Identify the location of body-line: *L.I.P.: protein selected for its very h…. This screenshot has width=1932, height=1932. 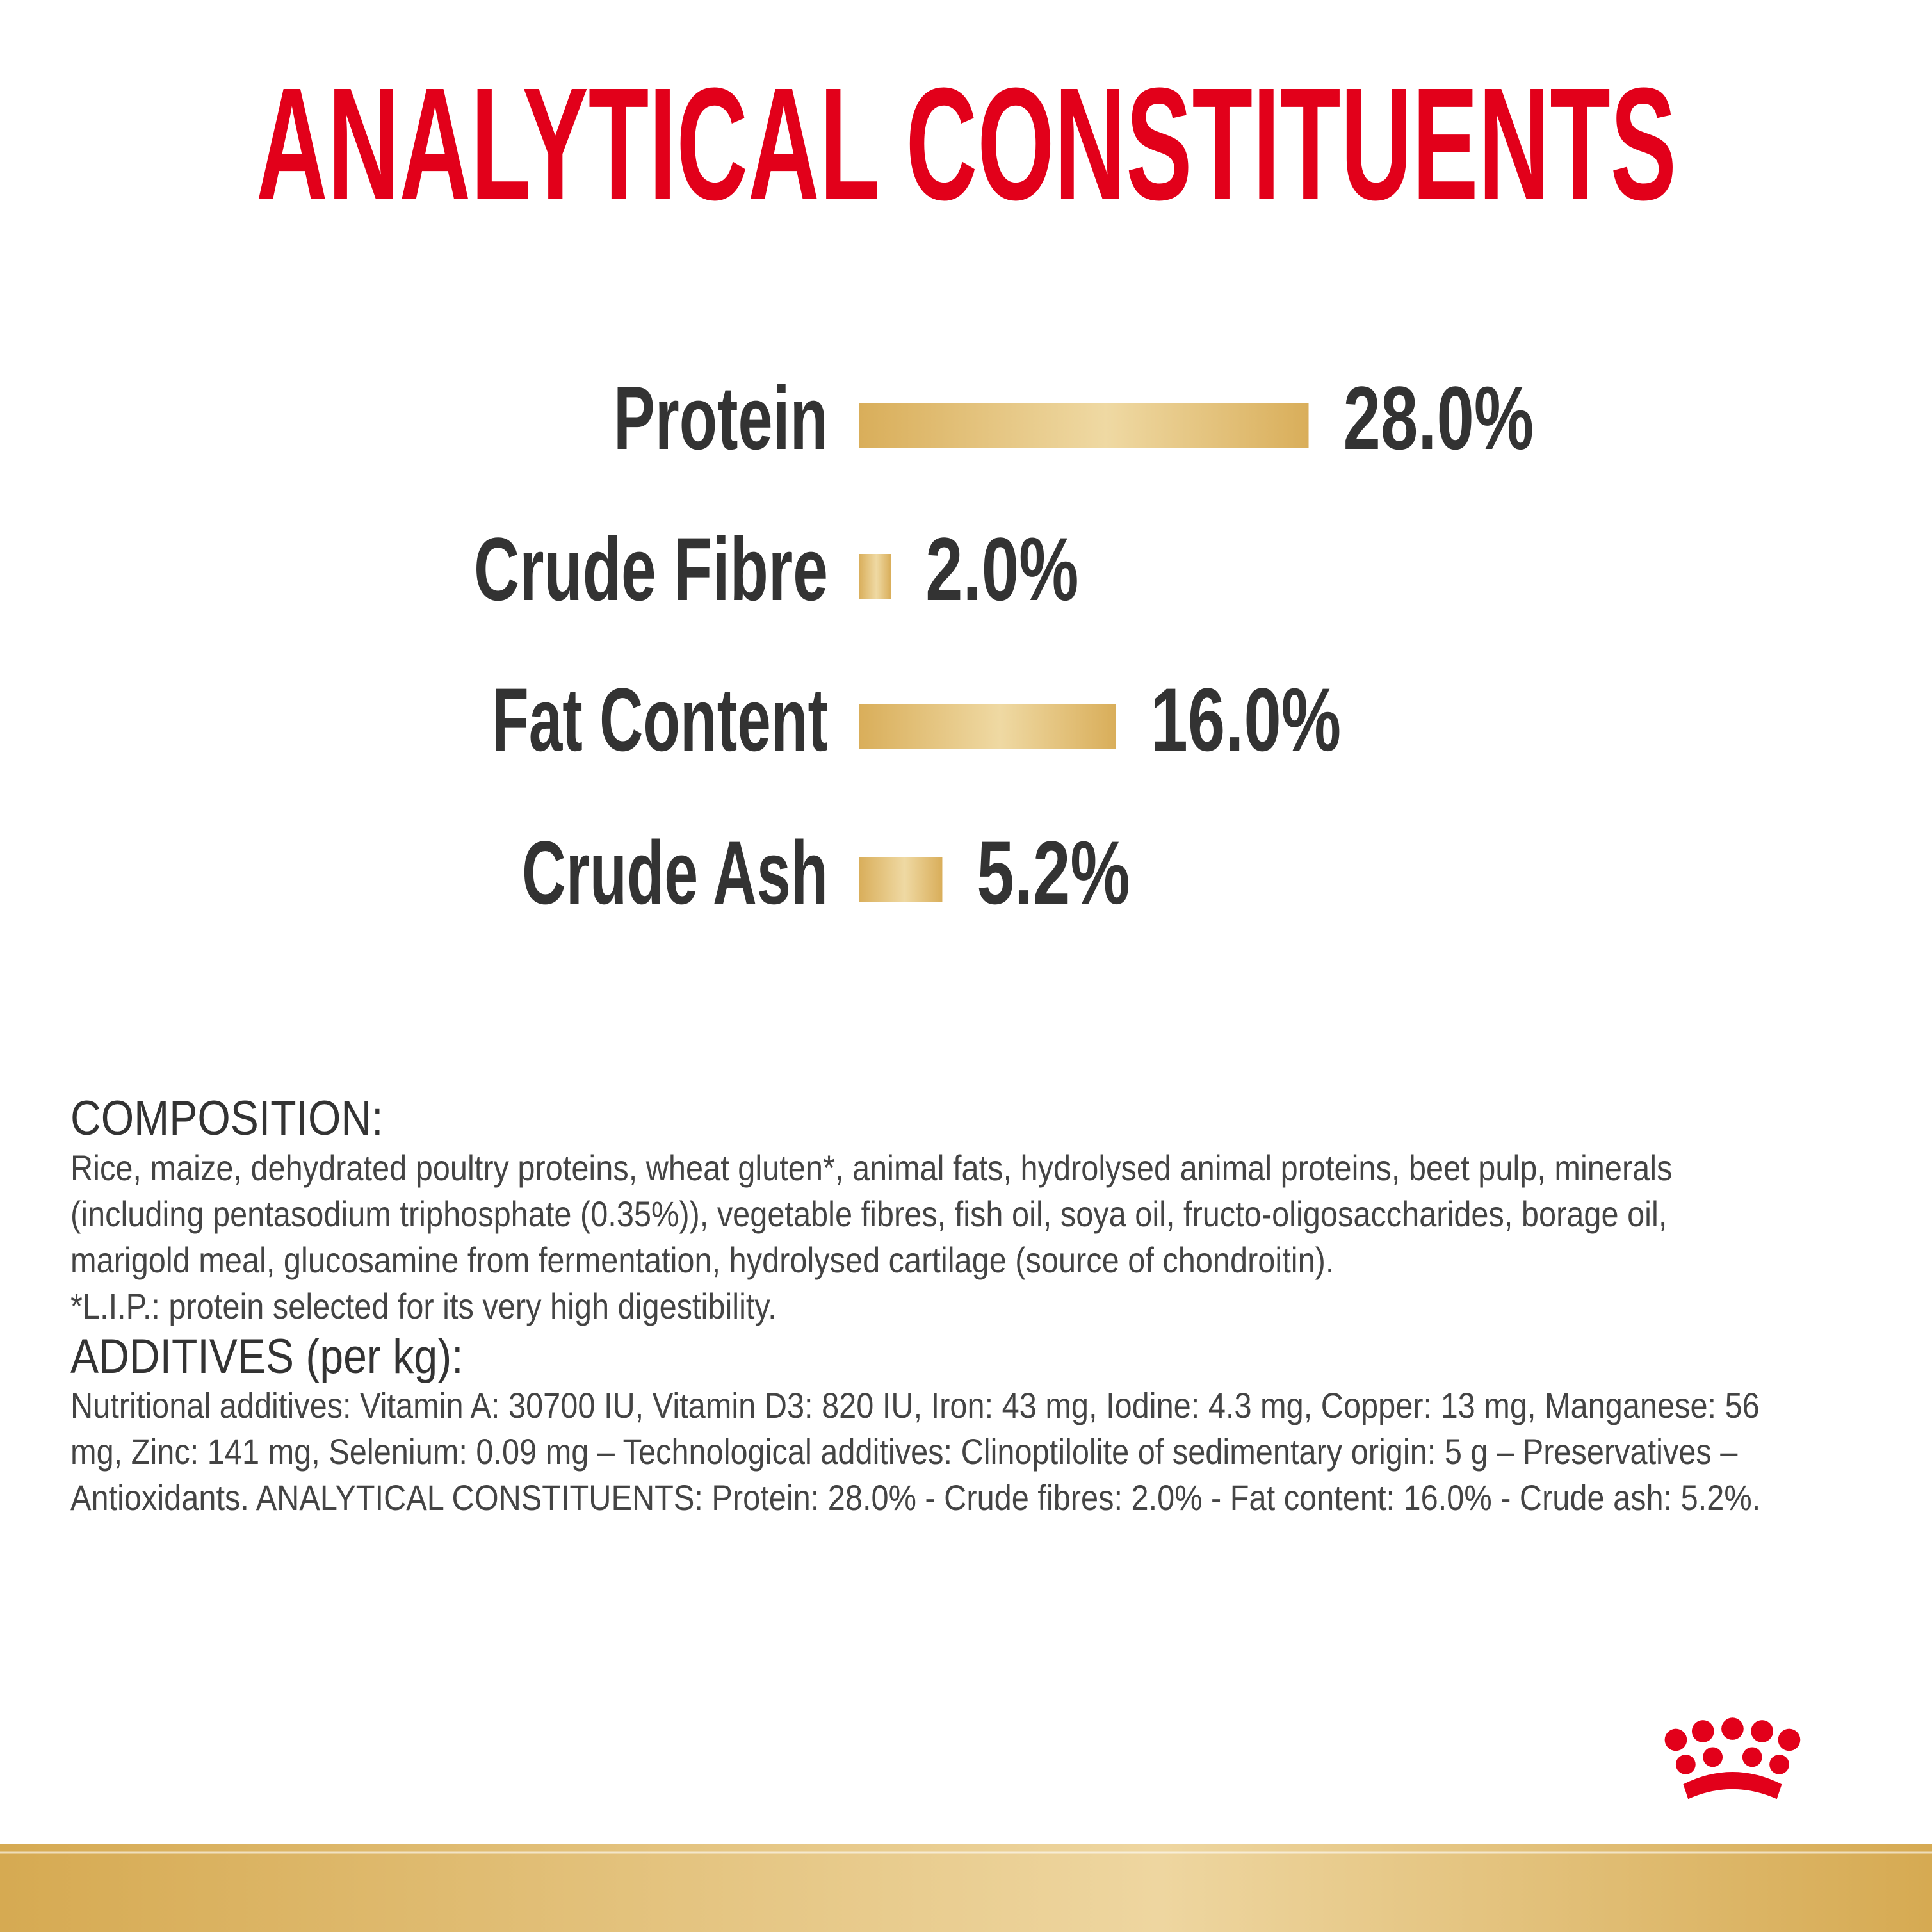
(424, 1307).